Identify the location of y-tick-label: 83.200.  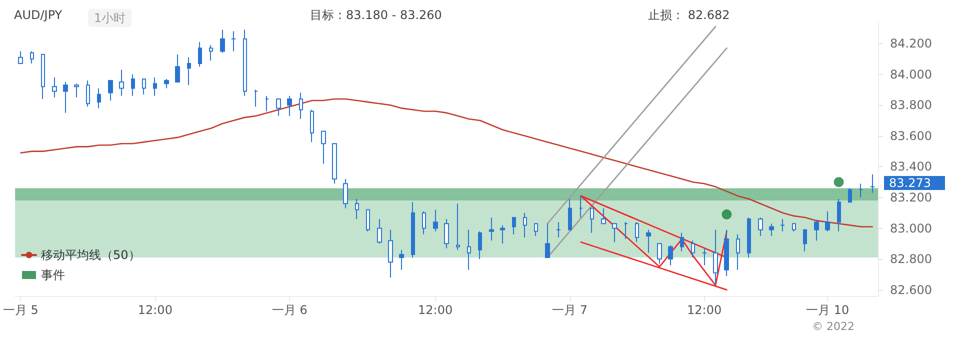
(911, 197).